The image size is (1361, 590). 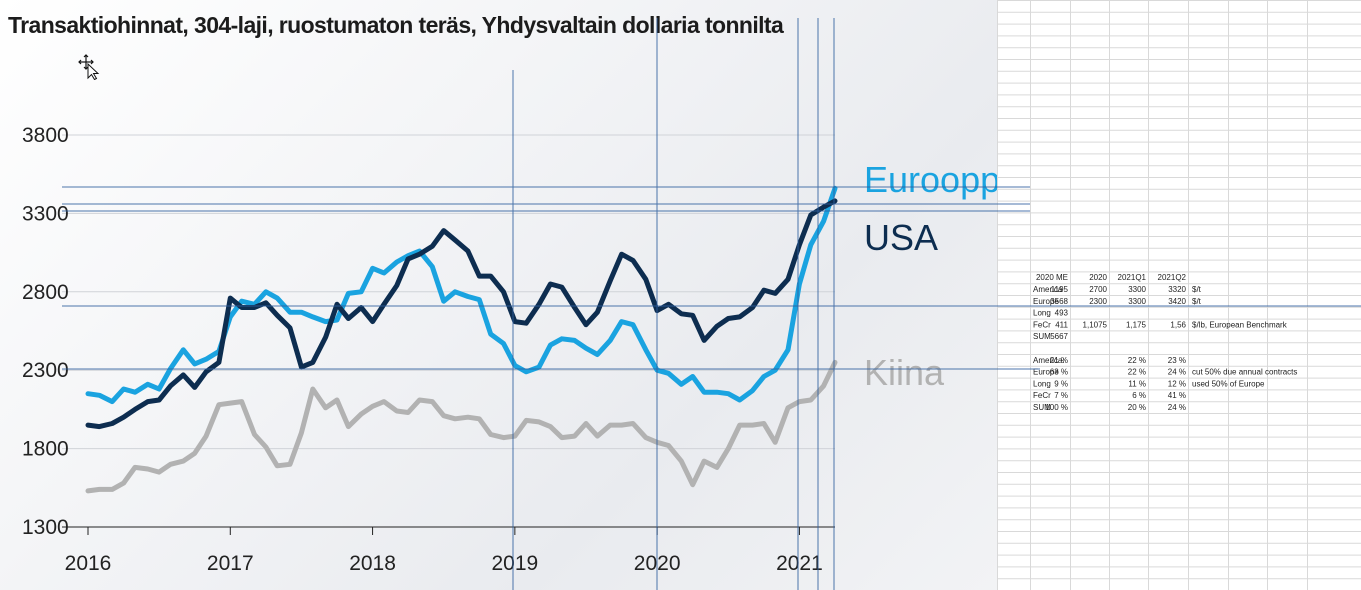 What do you see at coordinates (461, 426) in the screenshot?
I see `series-line-kiina` at bounding box center [461, 426].